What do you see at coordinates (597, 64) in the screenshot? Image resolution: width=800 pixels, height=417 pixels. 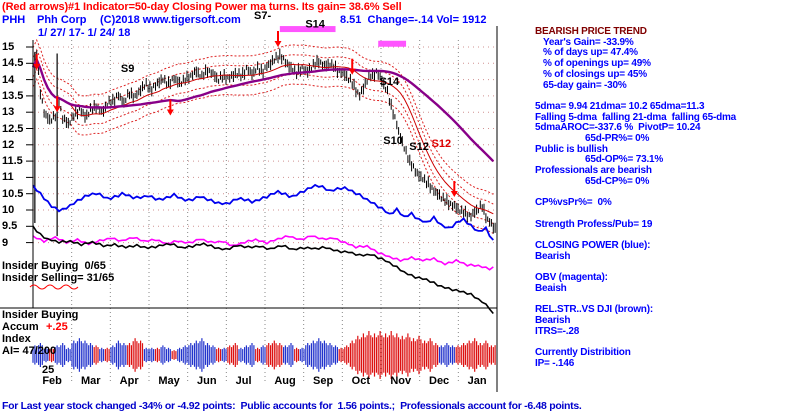 I see `stat-line: % of openings up= 49%` at bounding box center [597, 64].